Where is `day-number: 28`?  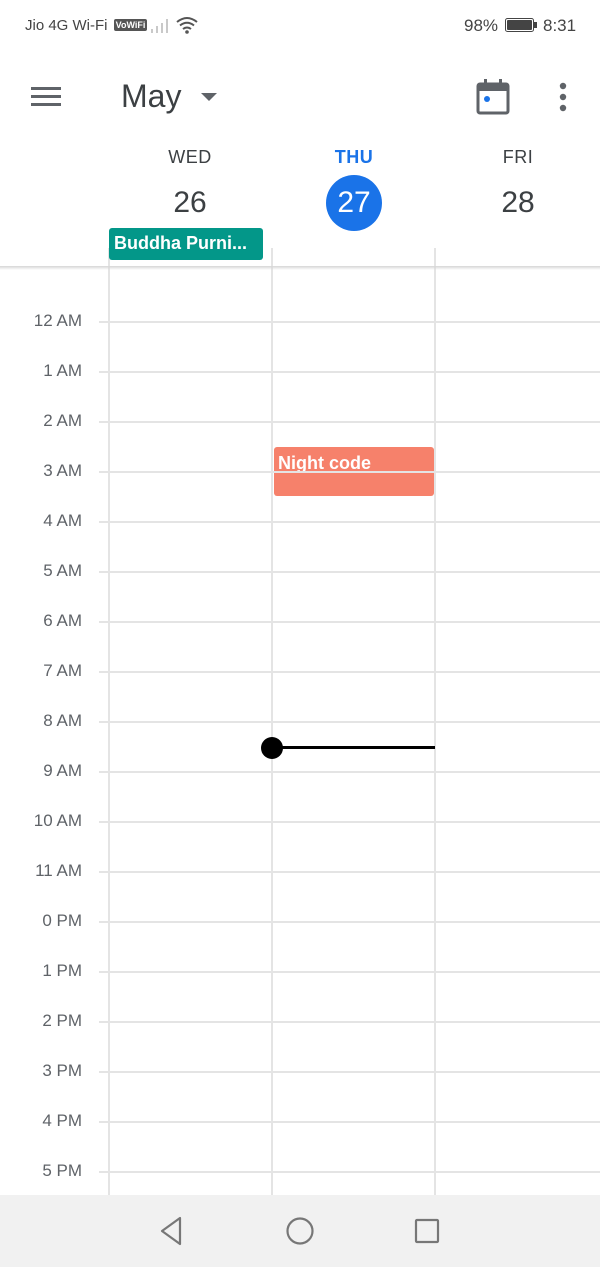
day-number: 28 is located at coordinates (518, 202).